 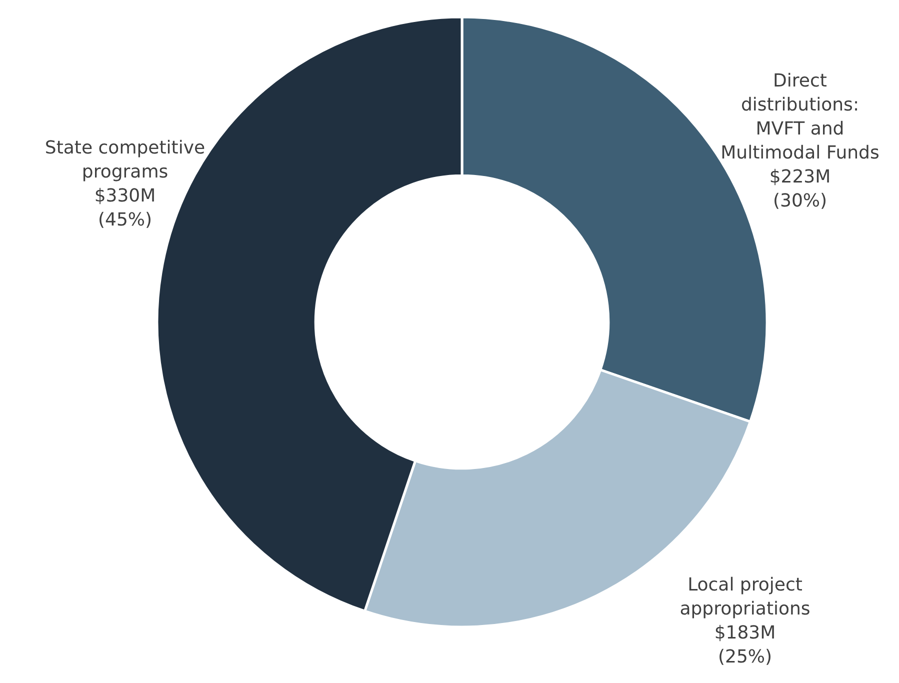 I want to click on slice-label: Local project appropriations, so click(x=745, y=597).